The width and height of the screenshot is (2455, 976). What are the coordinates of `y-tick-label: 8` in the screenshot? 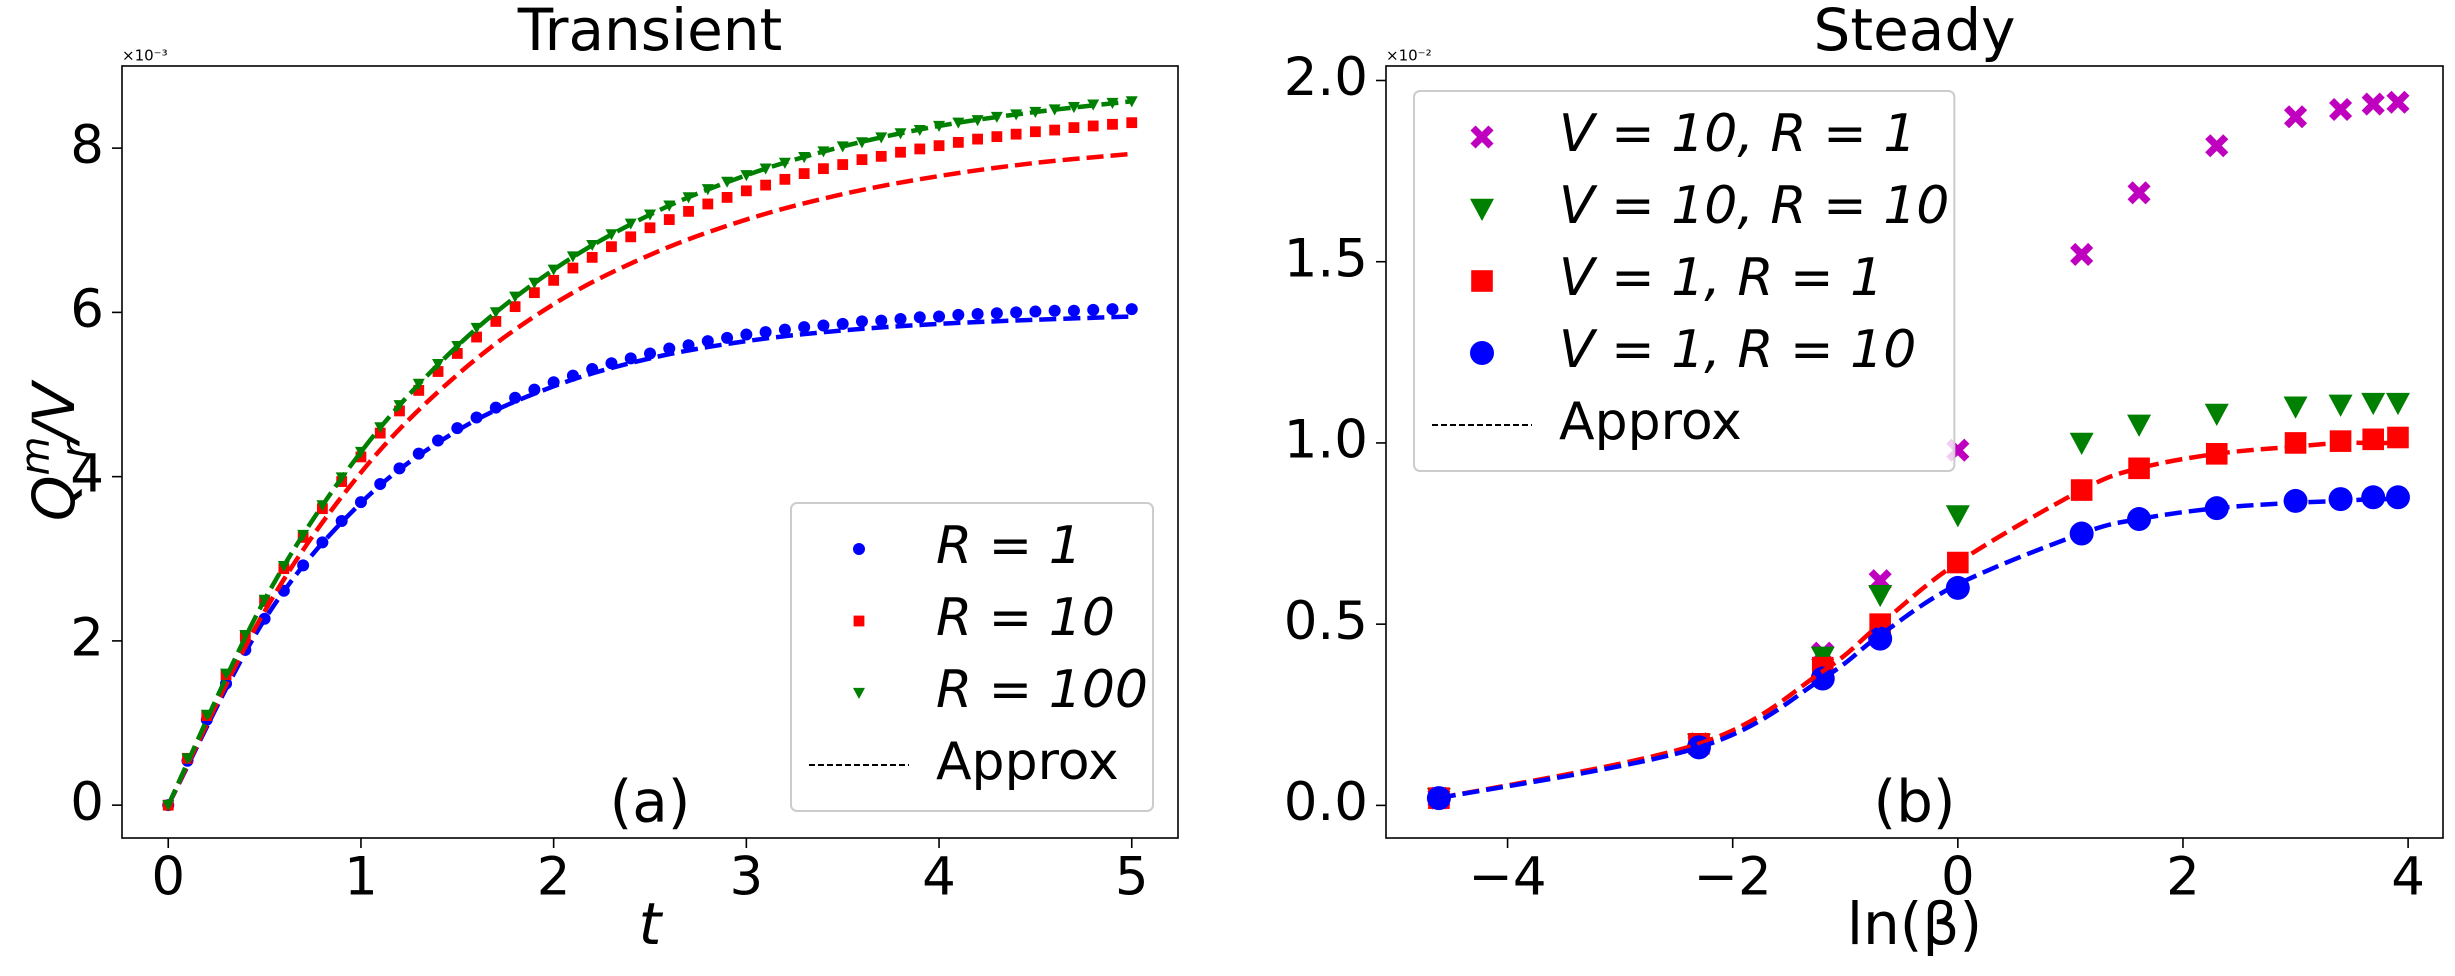 It's located at (87, 145).